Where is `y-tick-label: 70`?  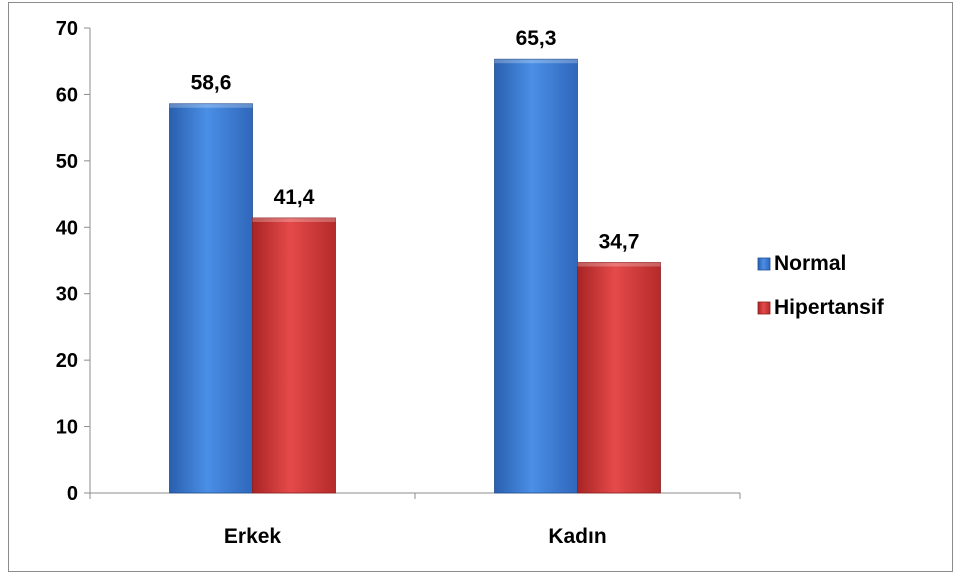
y-tick-label: 70 is located at coordinates (67, 29).